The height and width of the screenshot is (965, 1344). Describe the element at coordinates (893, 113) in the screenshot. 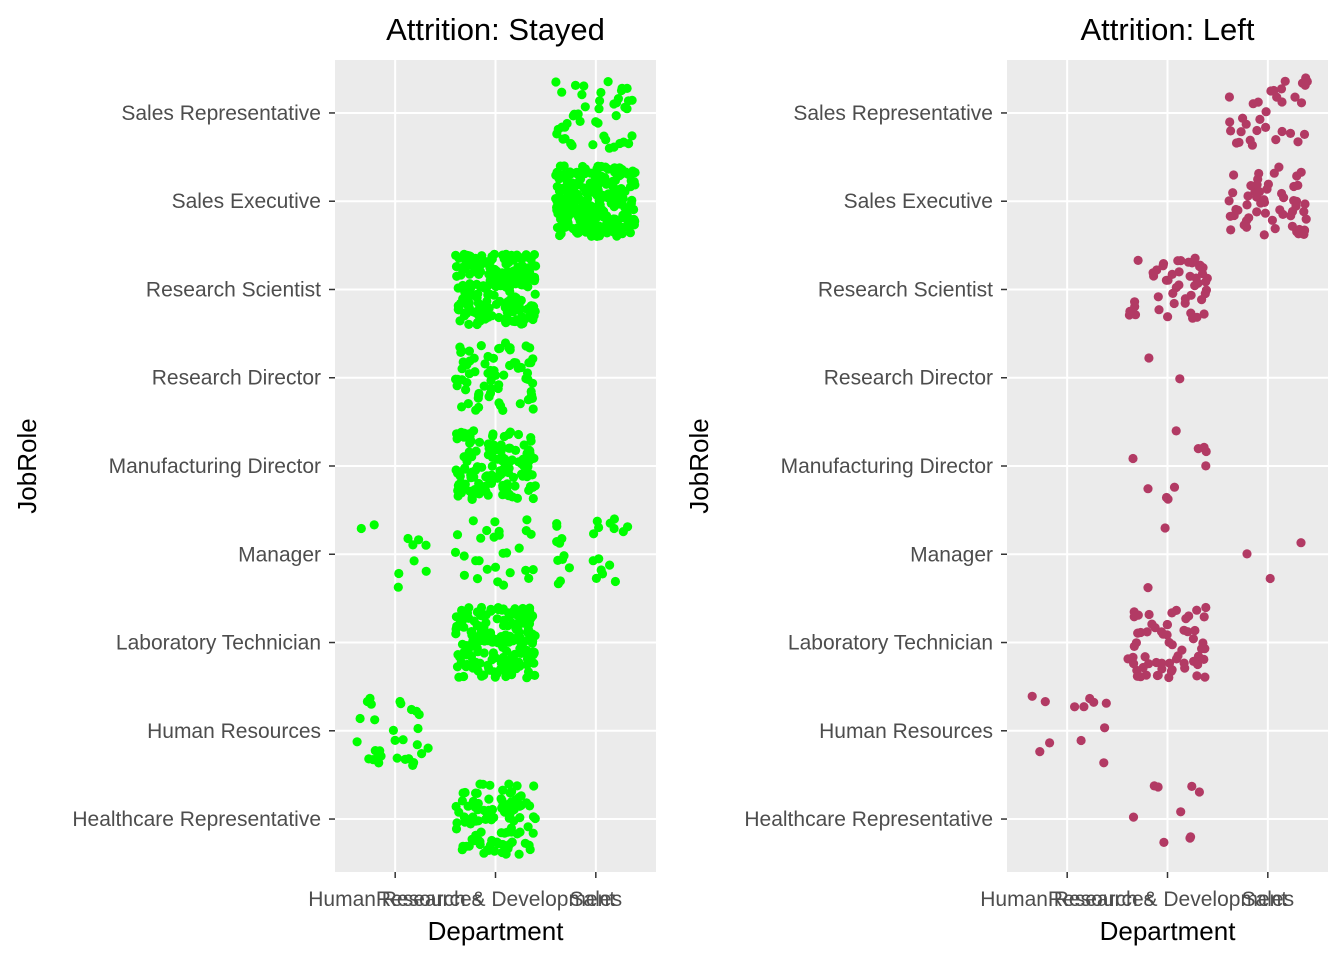

I see `y-tick-label: Sales Representative` at that location.